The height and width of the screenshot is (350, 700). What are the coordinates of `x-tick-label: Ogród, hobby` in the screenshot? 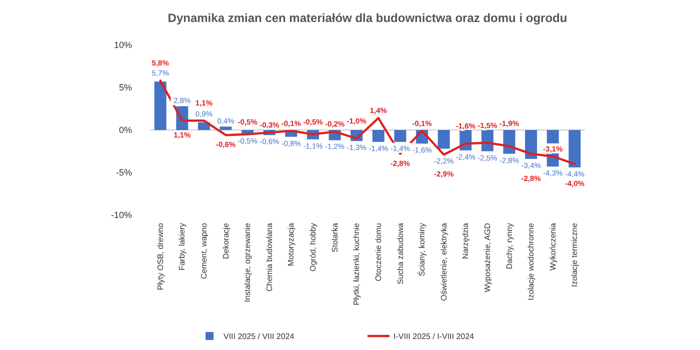 It's located at (313, 247).